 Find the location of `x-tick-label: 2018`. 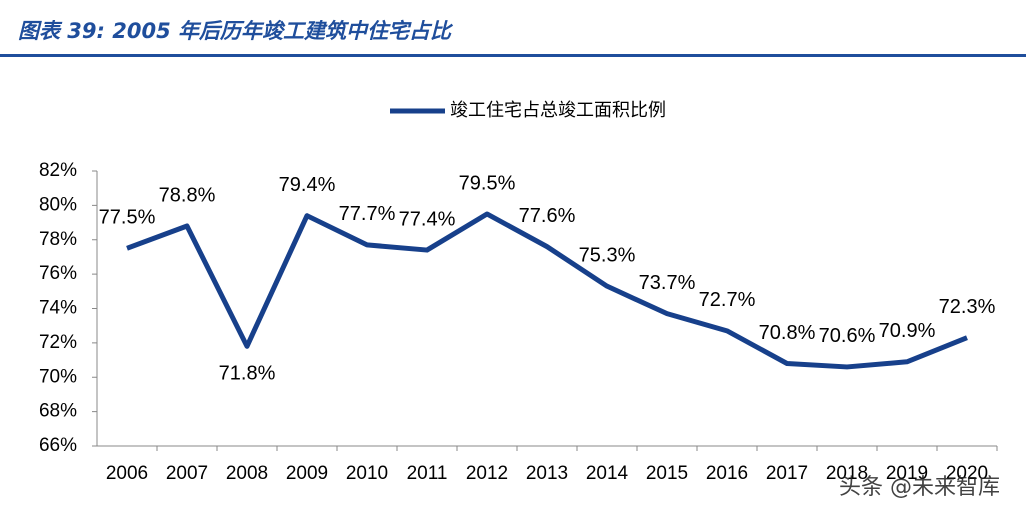

x-tick-label: 2018 is located at coordinates (847, 473).